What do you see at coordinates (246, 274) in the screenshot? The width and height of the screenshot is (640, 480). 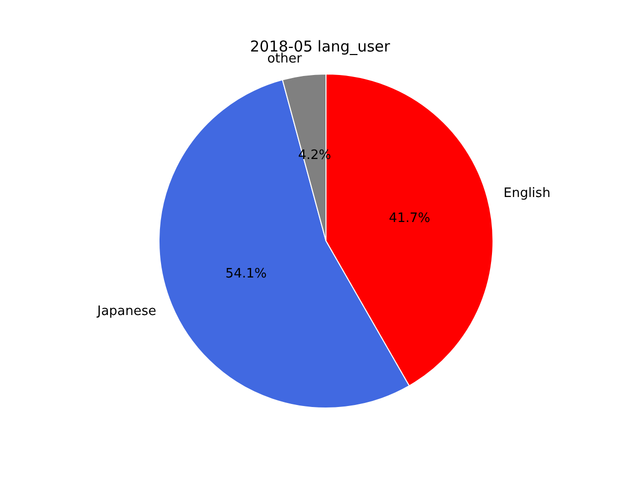 I see `data-label: 54.1%` at bounding box center [246, 274].